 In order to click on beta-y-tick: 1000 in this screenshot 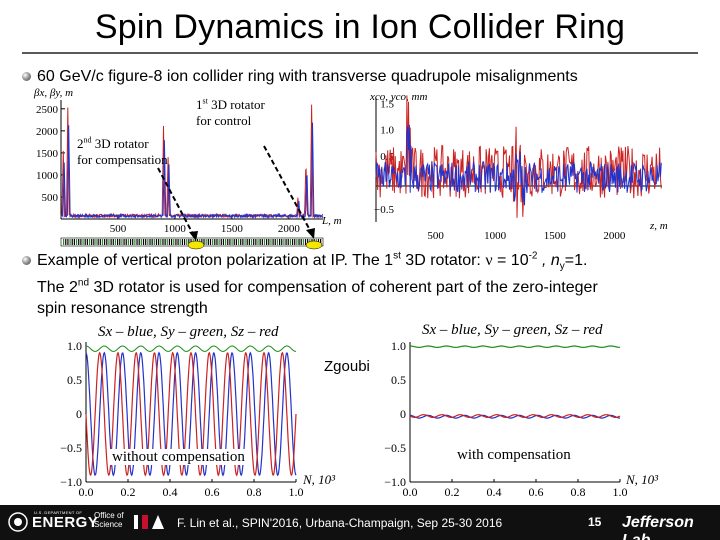, I will do `click(47, 176)`.